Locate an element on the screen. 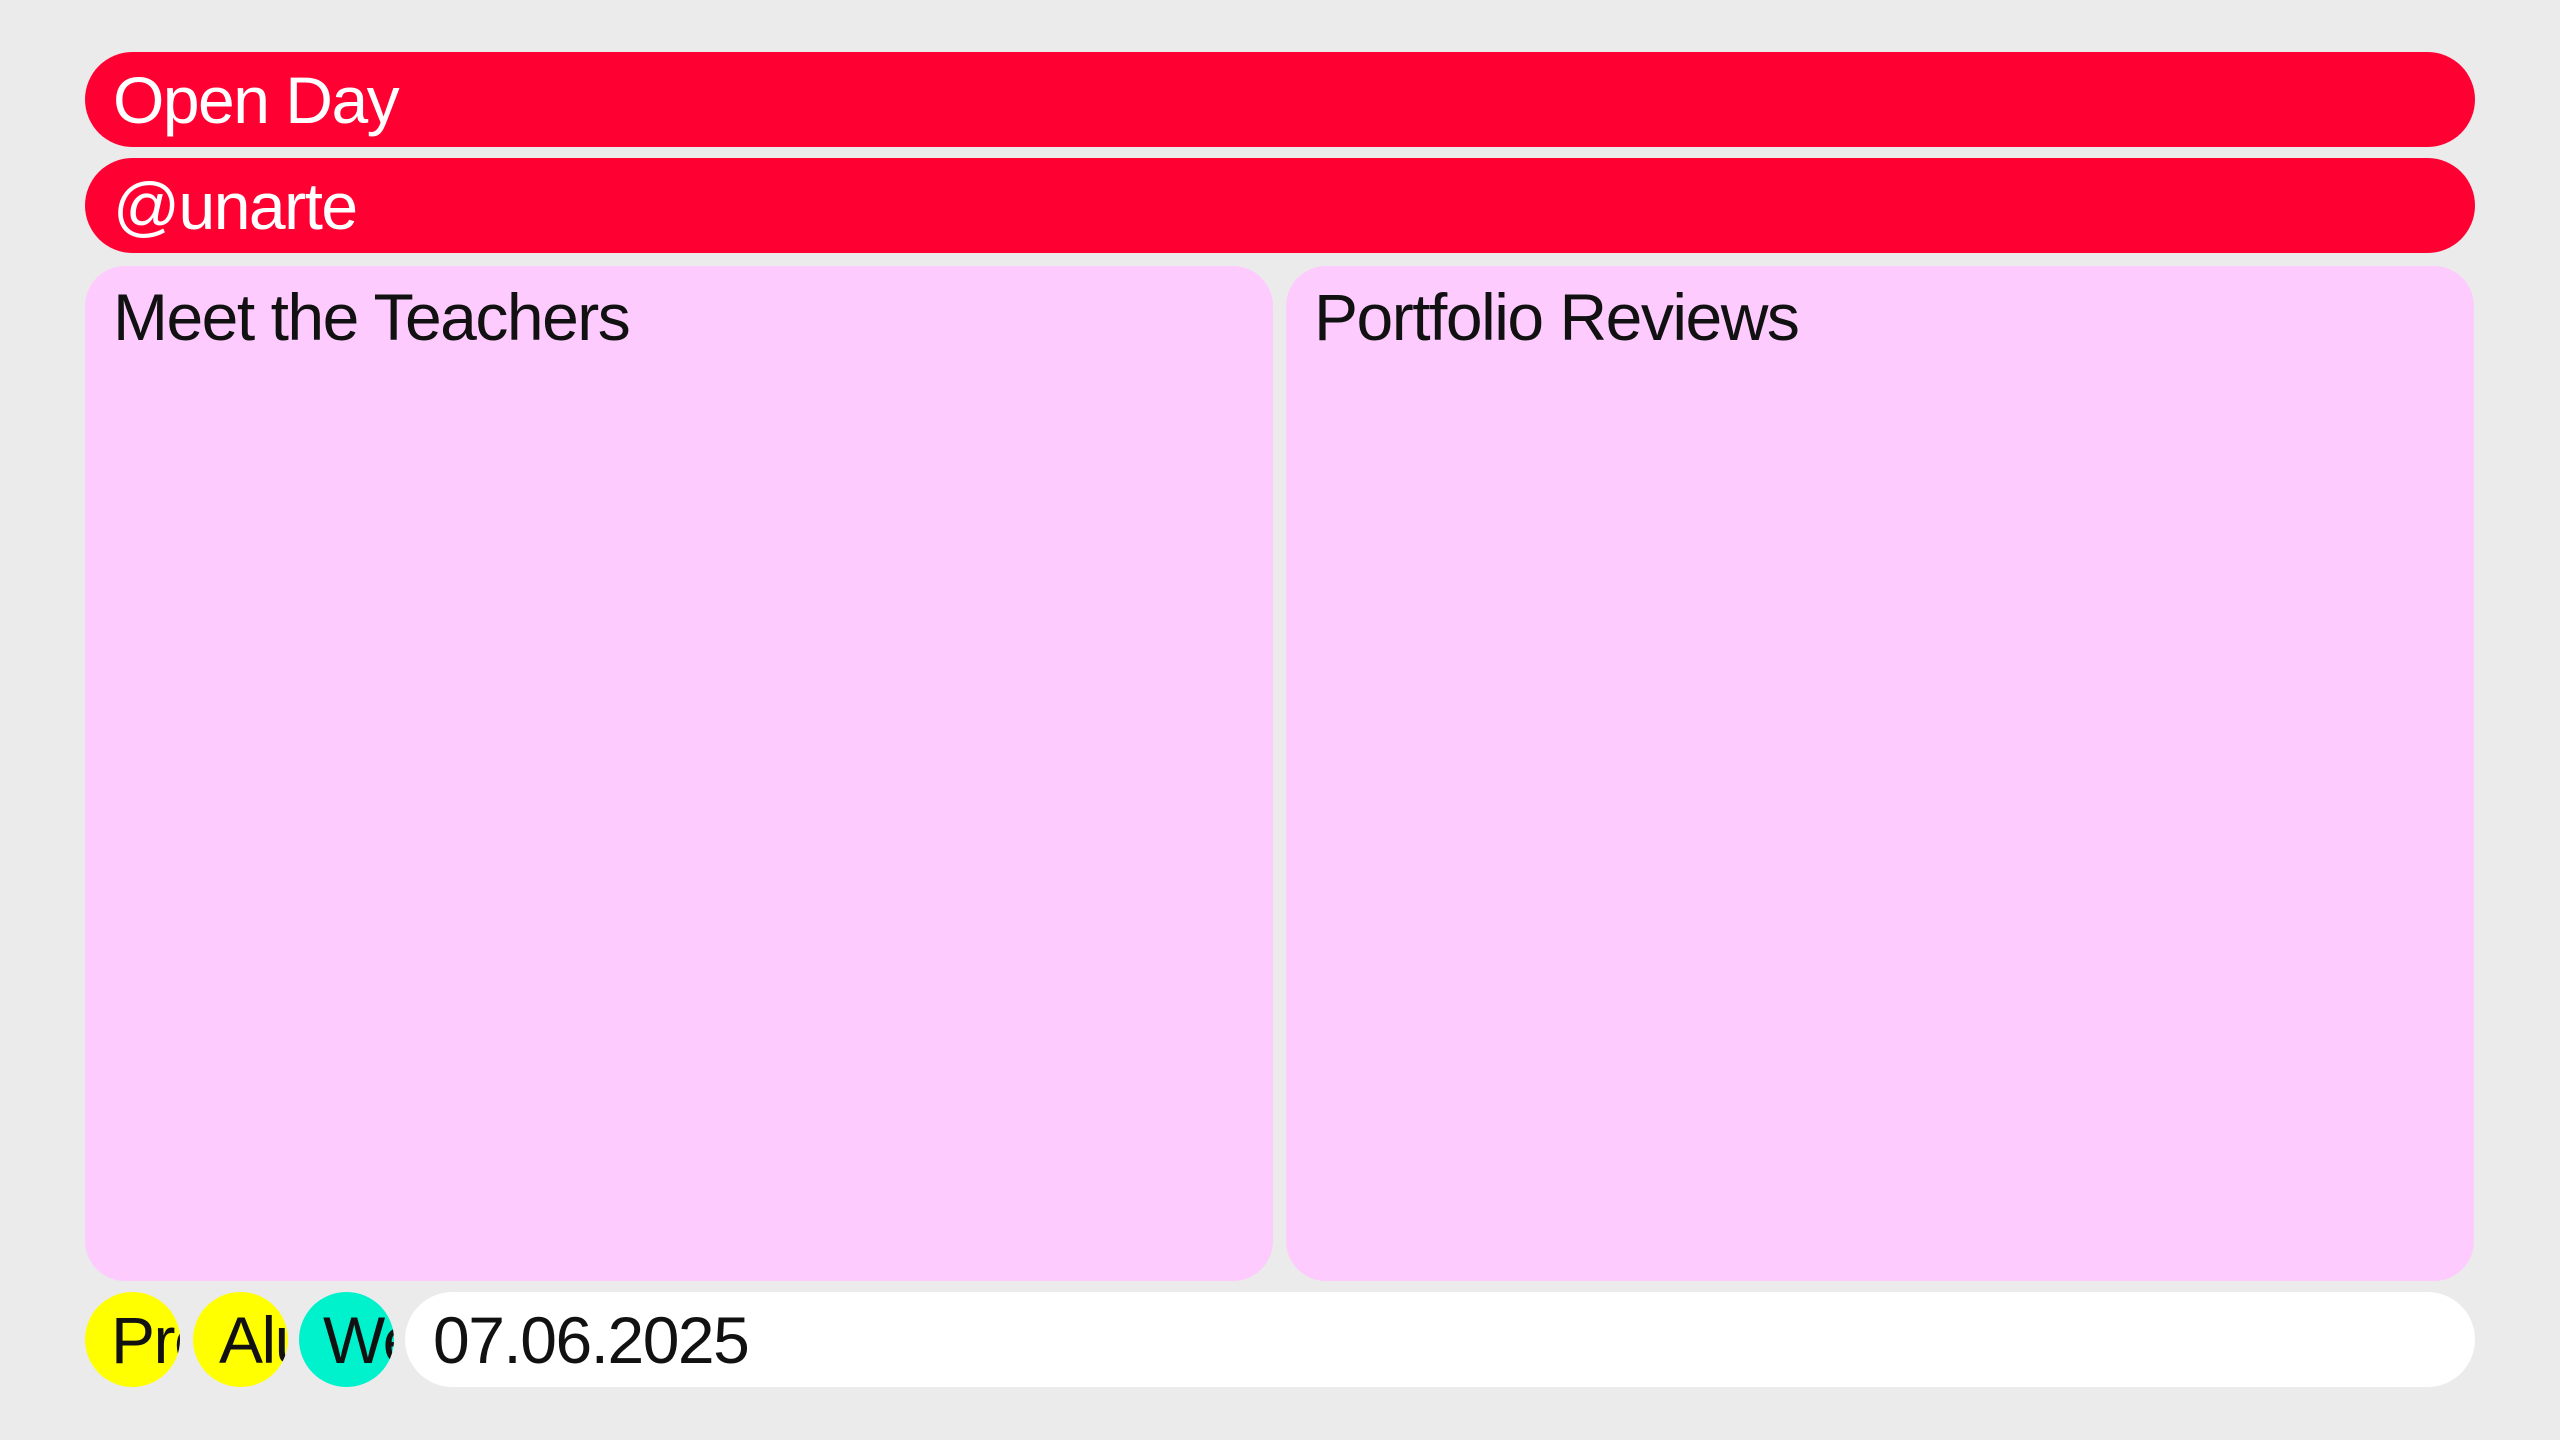 Image resolution: width=2560 pixels, height=1440 pixels. event-date: 07.06.2025 is located at coordinates (591, 1339).